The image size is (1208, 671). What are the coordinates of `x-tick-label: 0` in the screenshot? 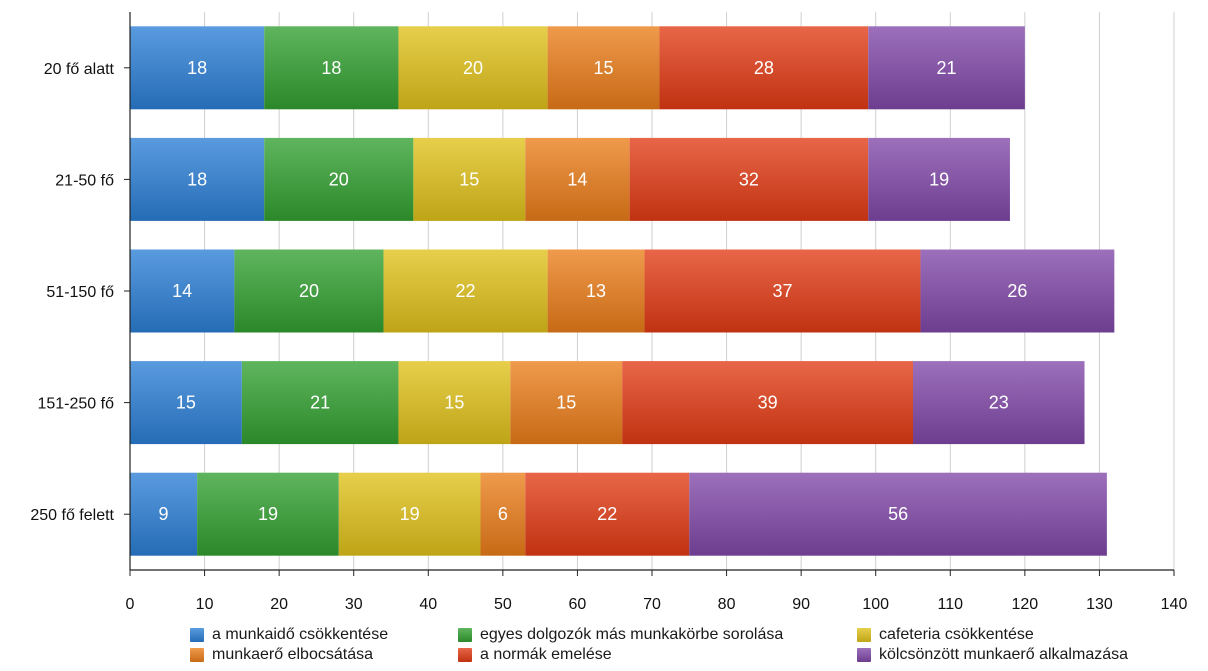 It's located at (130, 604).